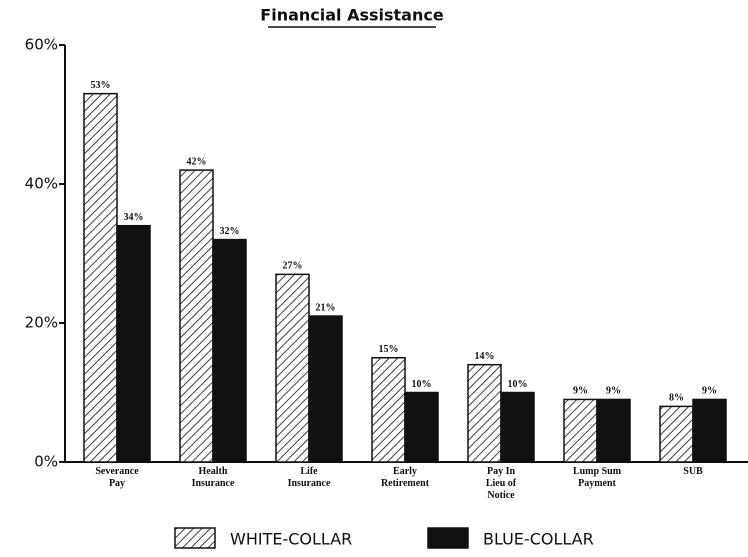  I want to click on x-tick-label: Life Insurance, so click(309, 477).